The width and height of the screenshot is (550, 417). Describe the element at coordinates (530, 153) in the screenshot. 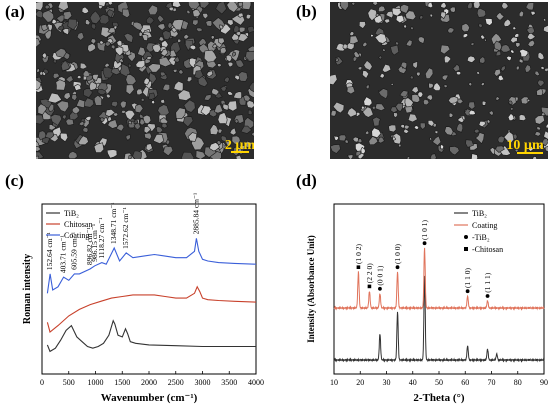

I see `scalebar-line-b` at that location.